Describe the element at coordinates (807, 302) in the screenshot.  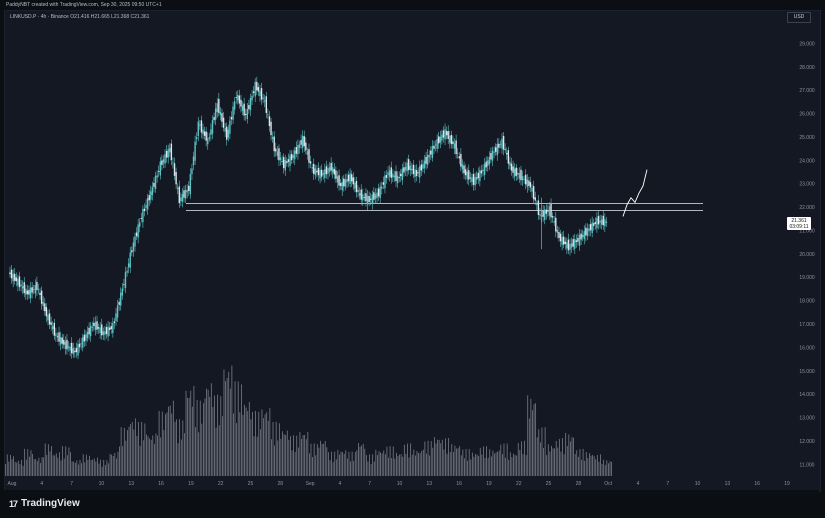
I see `price-tick-label: 18.000` at that location.